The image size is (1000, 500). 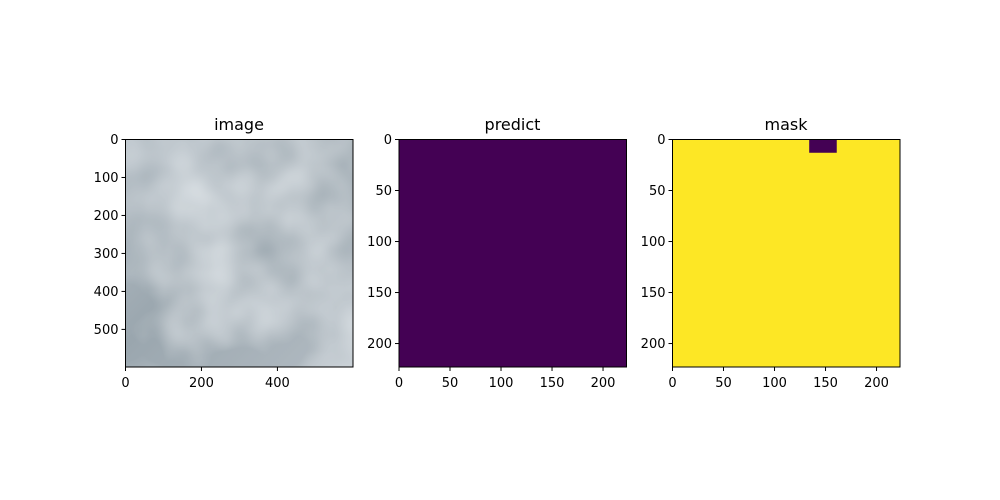 I want to click on subplot-title: mask, so click(x=787, y=124).